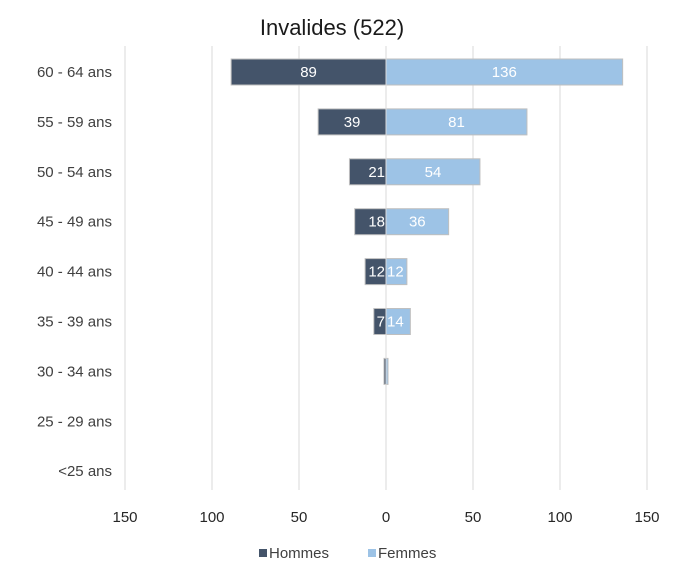 The width and height of the screenshot is (682, 563). I want to click on data-label-femmes: 81, so click(456, 122).